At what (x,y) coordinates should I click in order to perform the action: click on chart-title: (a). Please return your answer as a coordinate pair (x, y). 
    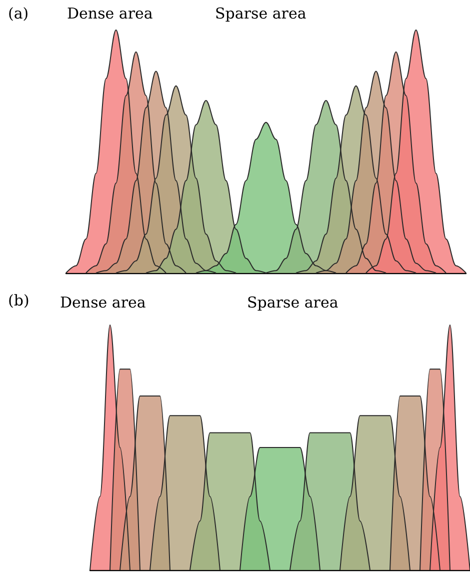
    Looking at the image, I should click on (18, 13).